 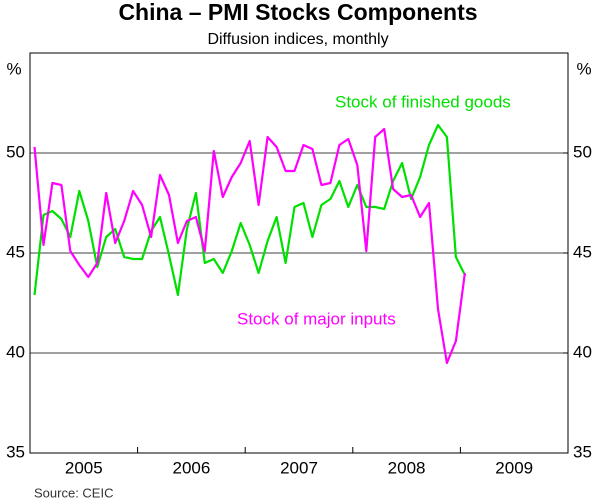 What do you see at coordinates (407, 467) in the screenshot?
I see `x-tick-label: 2008` at bounding box center [407, 467].